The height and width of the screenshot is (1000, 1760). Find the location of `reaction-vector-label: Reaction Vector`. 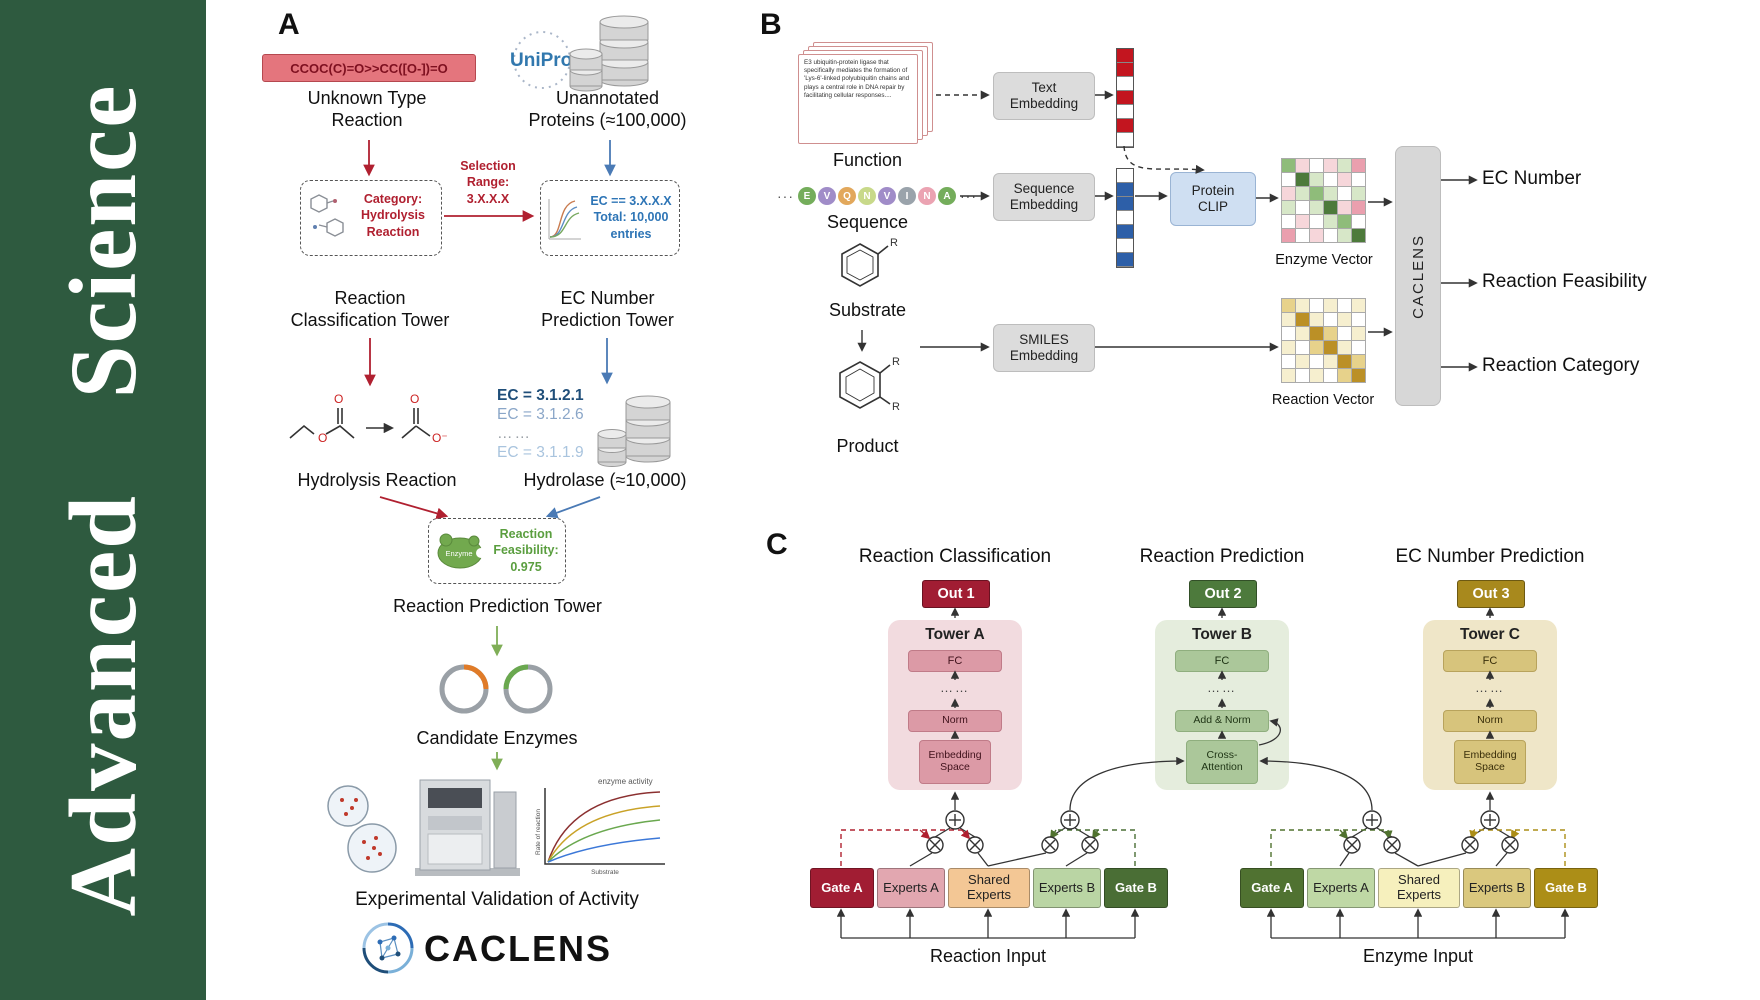

reaction-vector-label: Reaction Vector is located at coordinates (1323, 400).